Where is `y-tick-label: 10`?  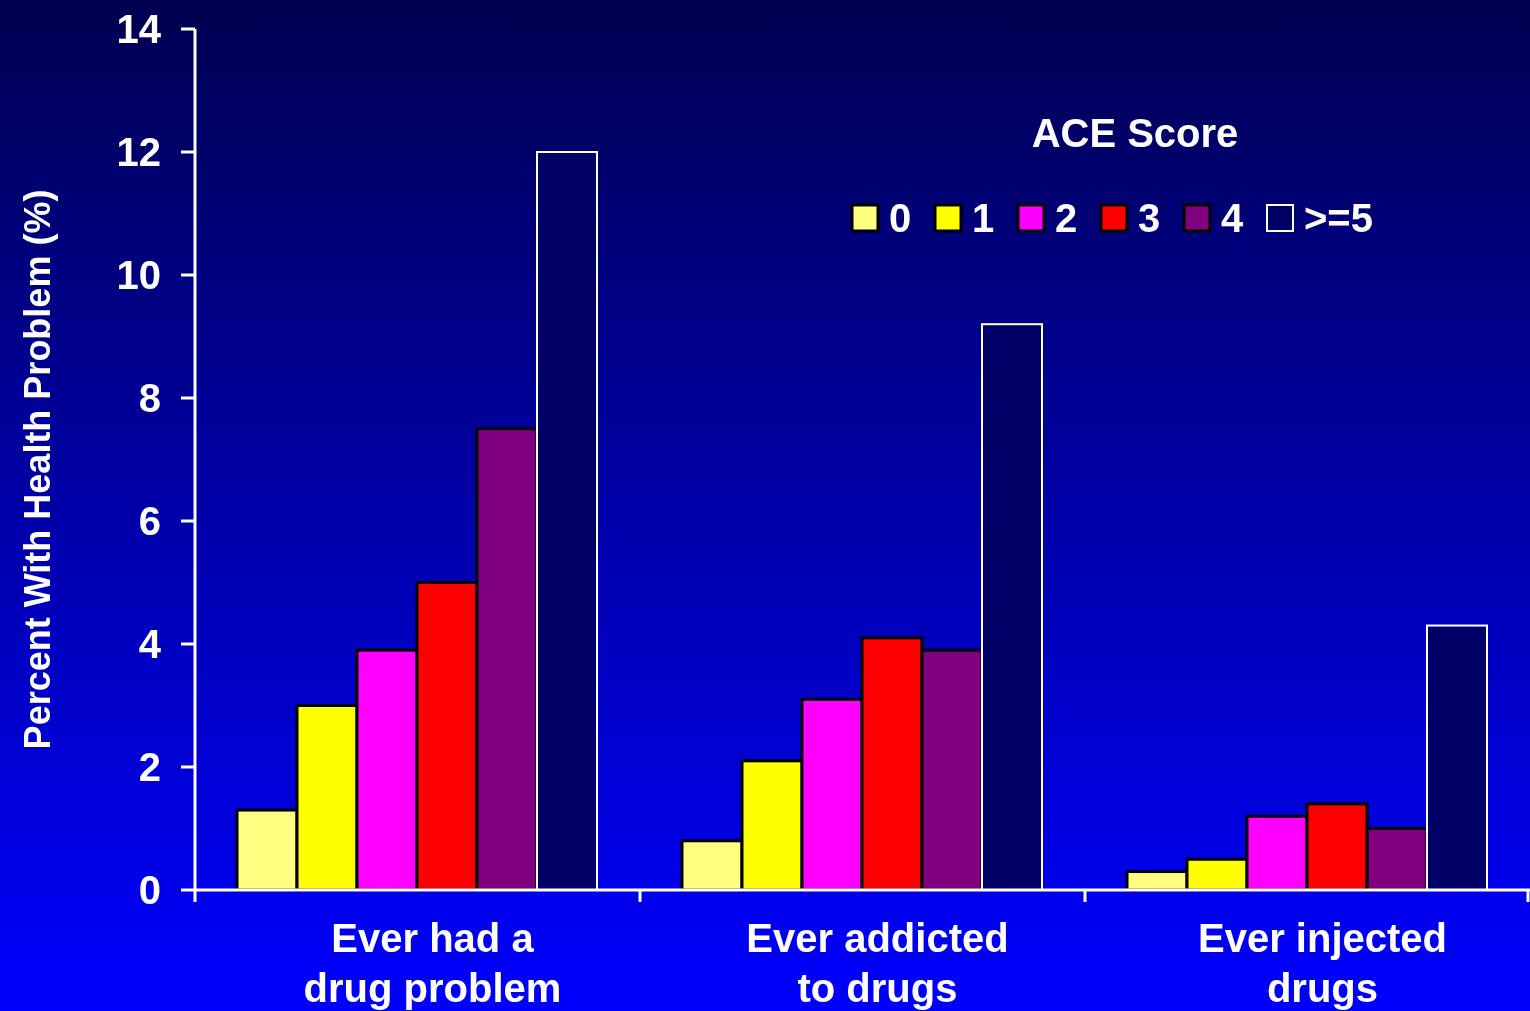 y-tick-label: 10 is located at coordinates (138, 275).